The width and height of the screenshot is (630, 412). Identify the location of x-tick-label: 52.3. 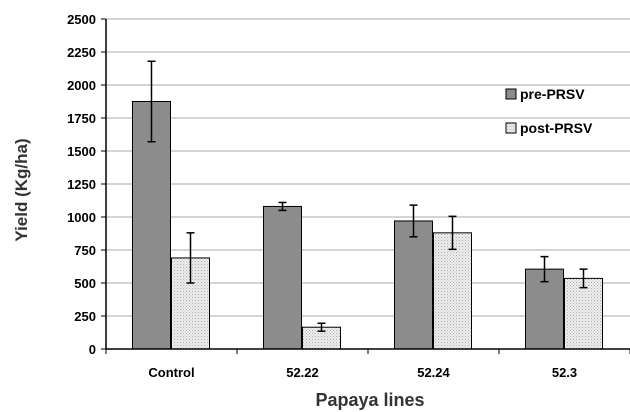
(564, 372).